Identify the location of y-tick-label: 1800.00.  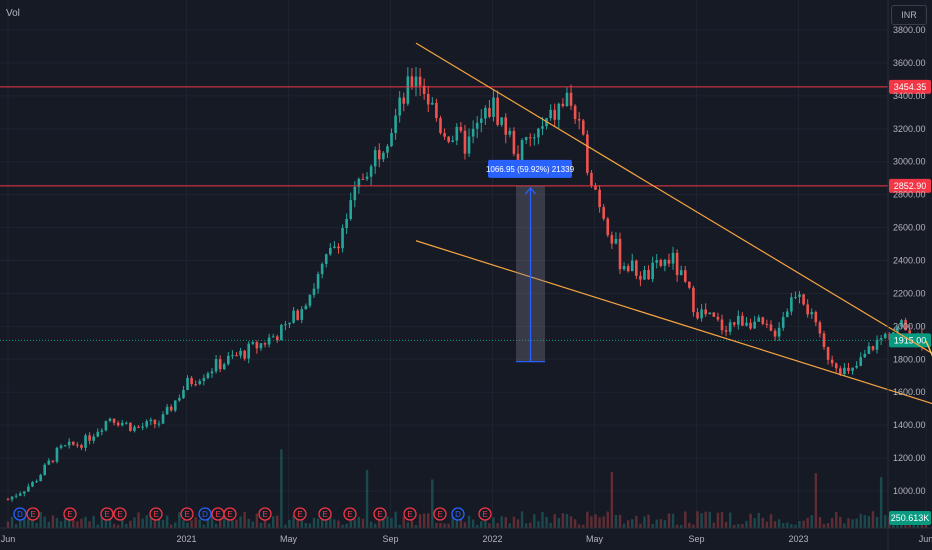
(909, 359).